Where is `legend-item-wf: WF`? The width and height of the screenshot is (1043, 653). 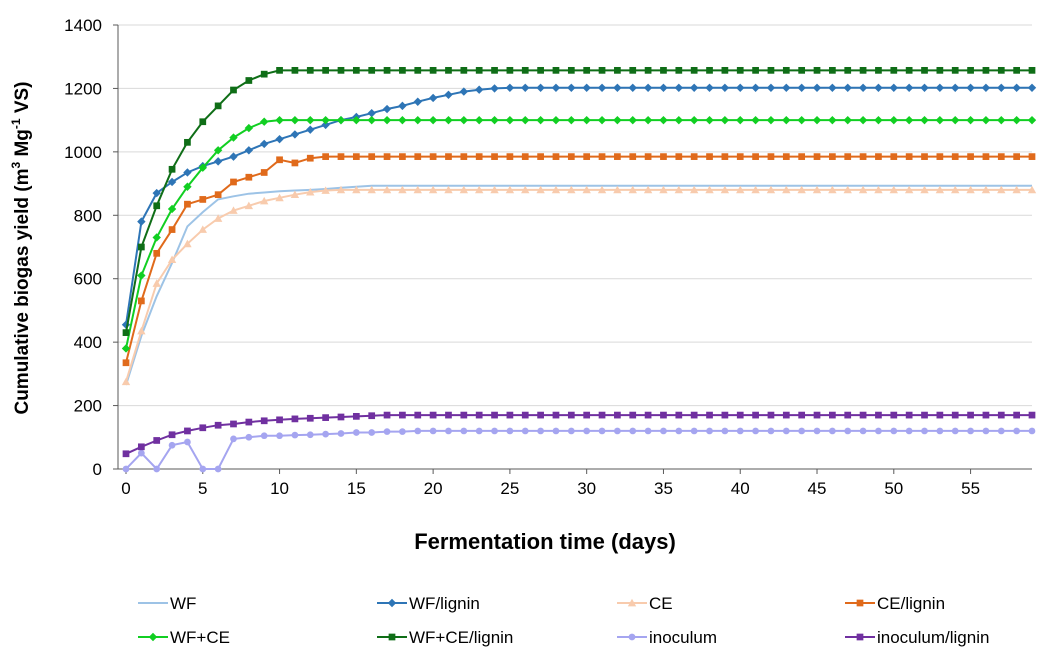
legend-item-wf: WF is located at coordinates (167, 603).